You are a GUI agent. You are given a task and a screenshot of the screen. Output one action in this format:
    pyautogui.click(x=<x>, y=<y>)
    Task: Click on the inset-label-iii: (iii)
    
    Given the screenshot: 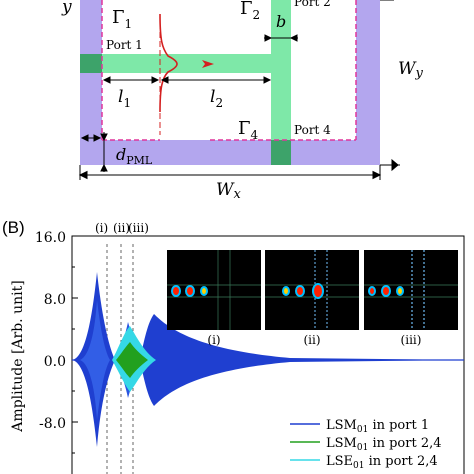 What is the action you would take?
    pyautogui.click(x=411, y=340)
    